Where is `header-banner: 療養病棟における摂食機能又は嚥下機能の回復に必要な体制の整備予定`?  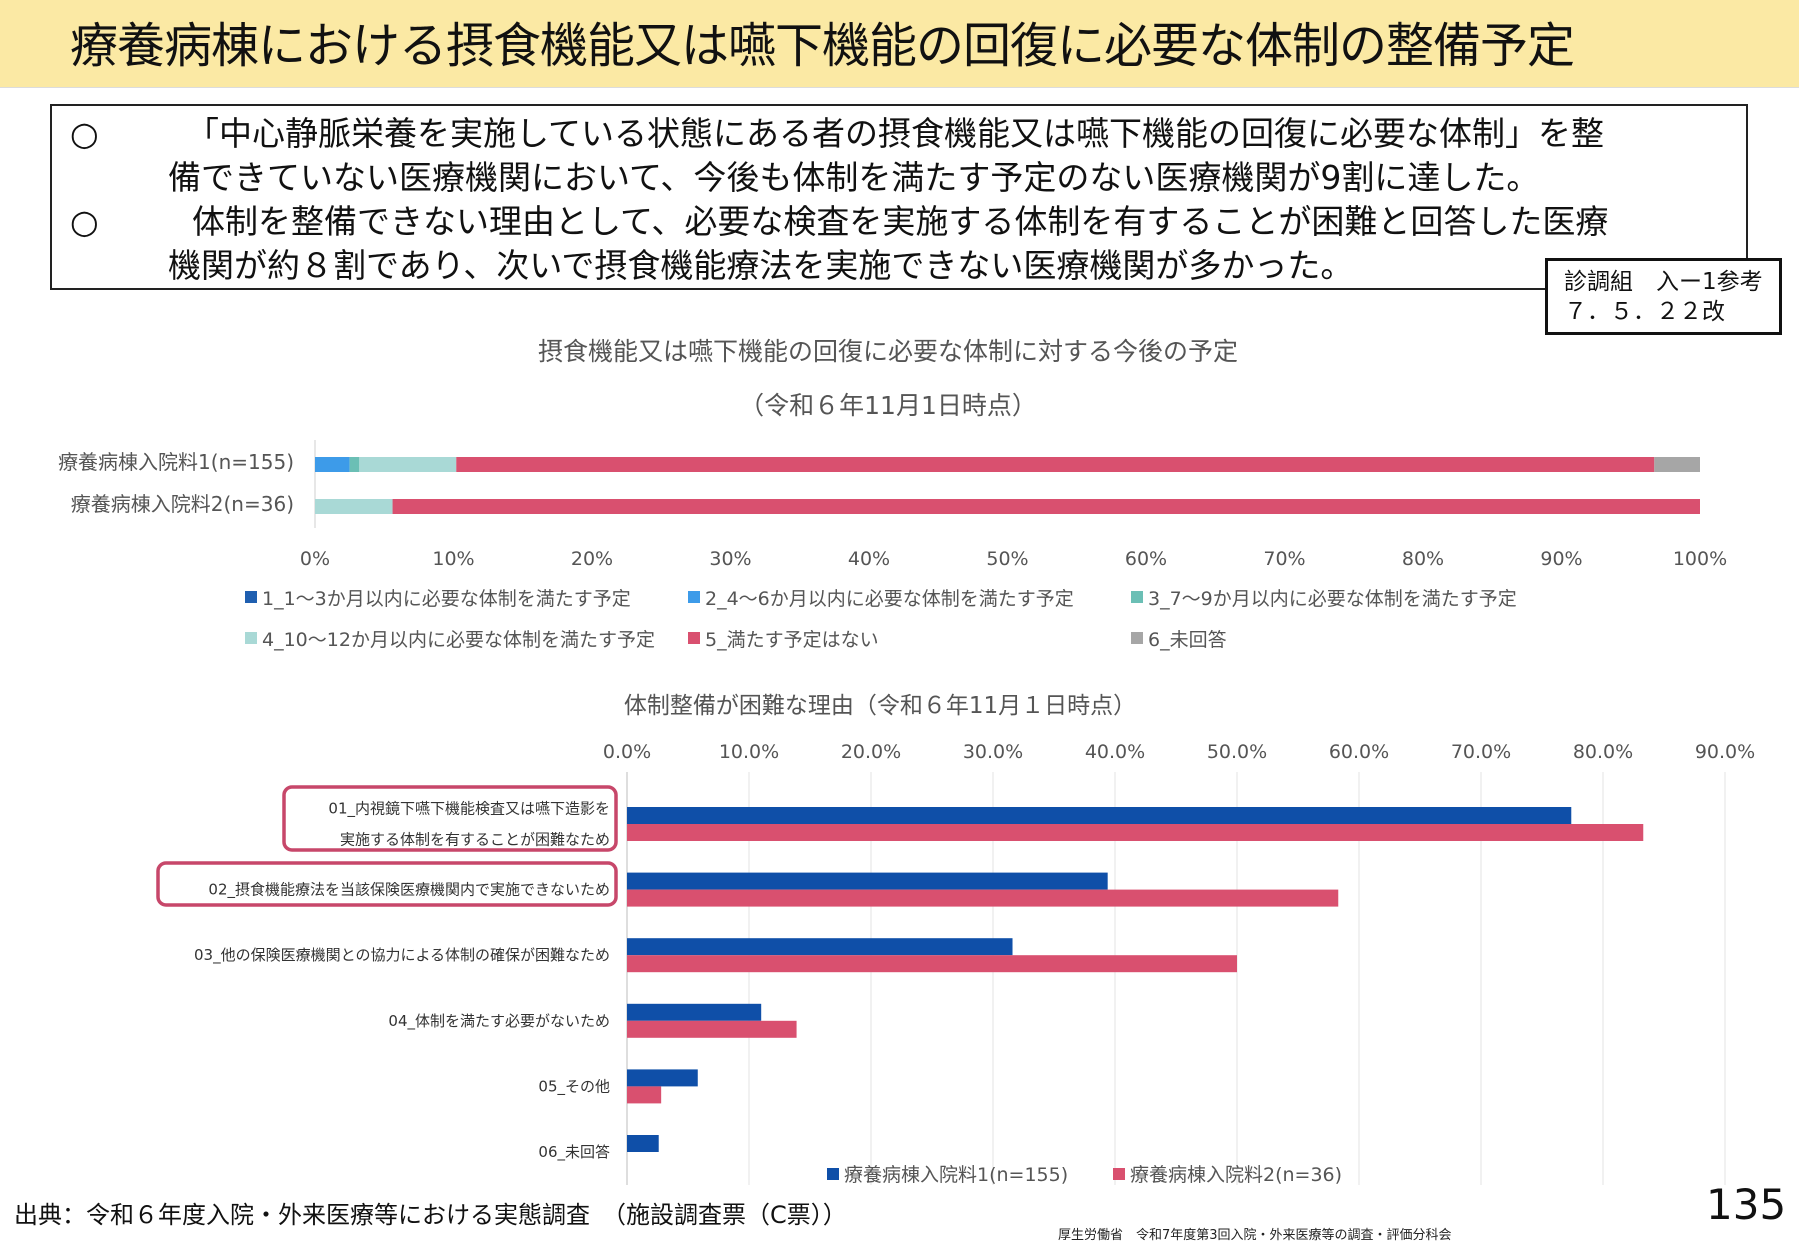 header-banner: 療養病棟における摂食機能又は嚥下機能の回復に必要な体制の整備予定 is located at coordinates (899, 43).